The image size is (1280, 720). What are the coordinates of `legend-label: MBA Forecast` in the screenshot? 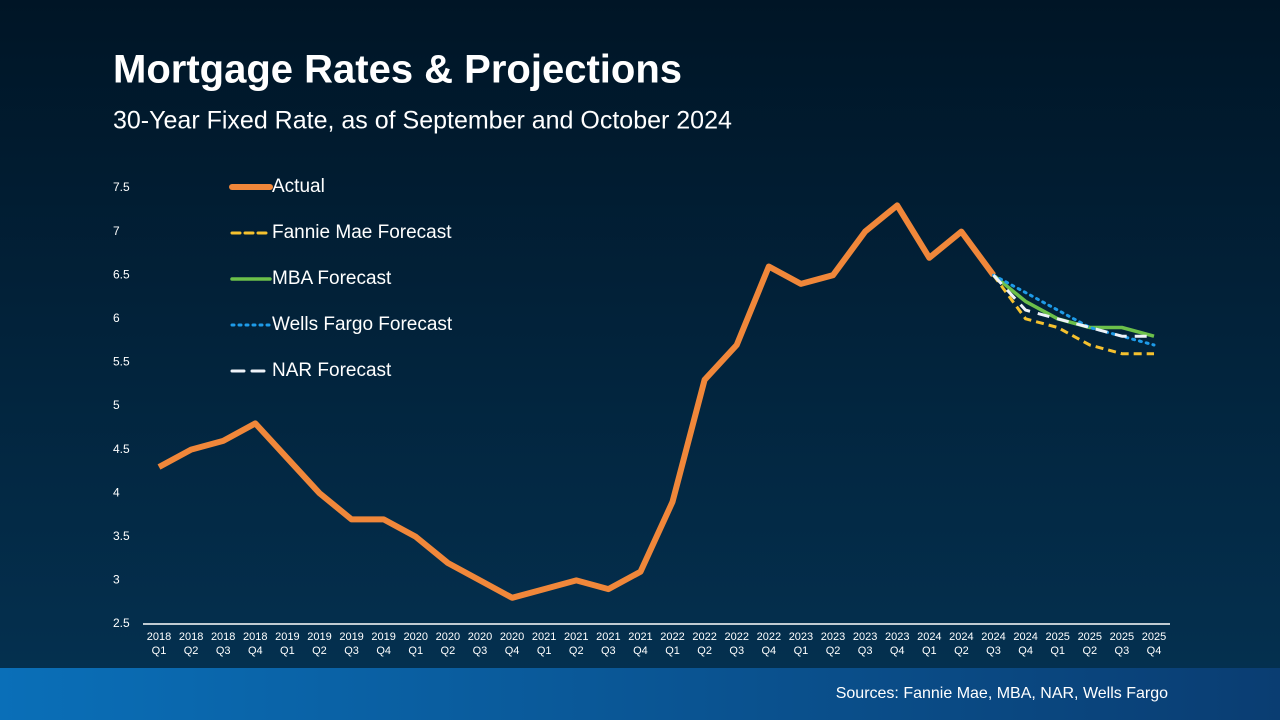 It's located at (332, 278).